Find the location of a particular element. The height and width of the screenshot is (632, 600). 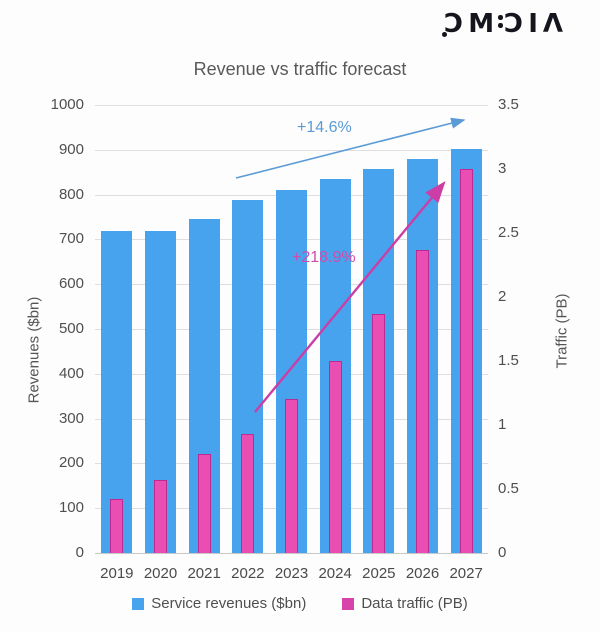

legend-label-service-revenues: Service revenues ($bn) is located at coordinates (229, 603).